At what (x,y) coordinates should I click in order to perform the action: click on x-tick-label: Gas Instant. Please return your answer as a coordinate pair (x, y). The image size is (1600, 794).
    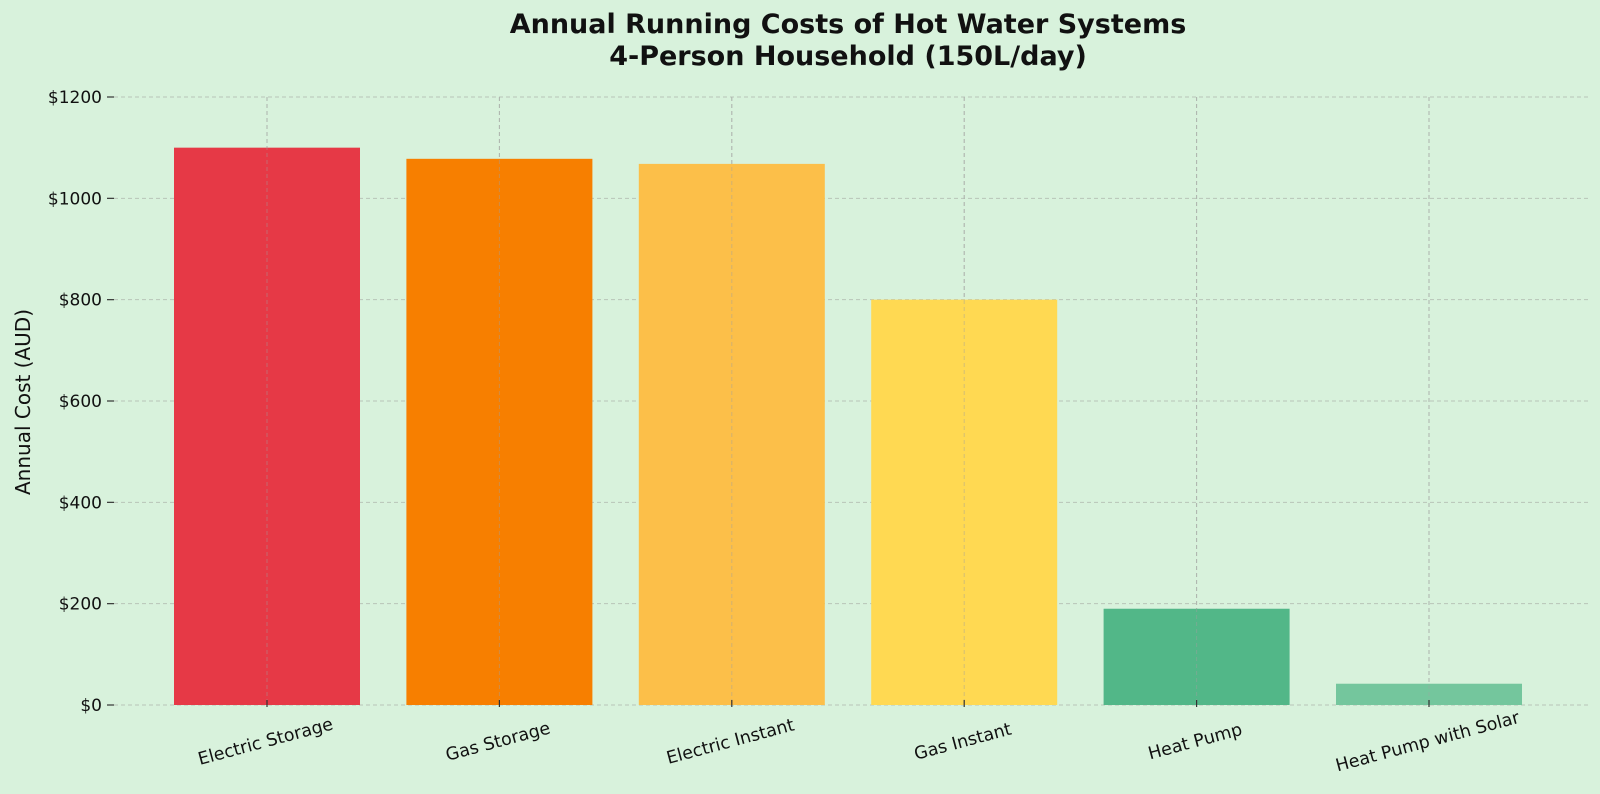
    Looking at the image, I should click on (963, 742).